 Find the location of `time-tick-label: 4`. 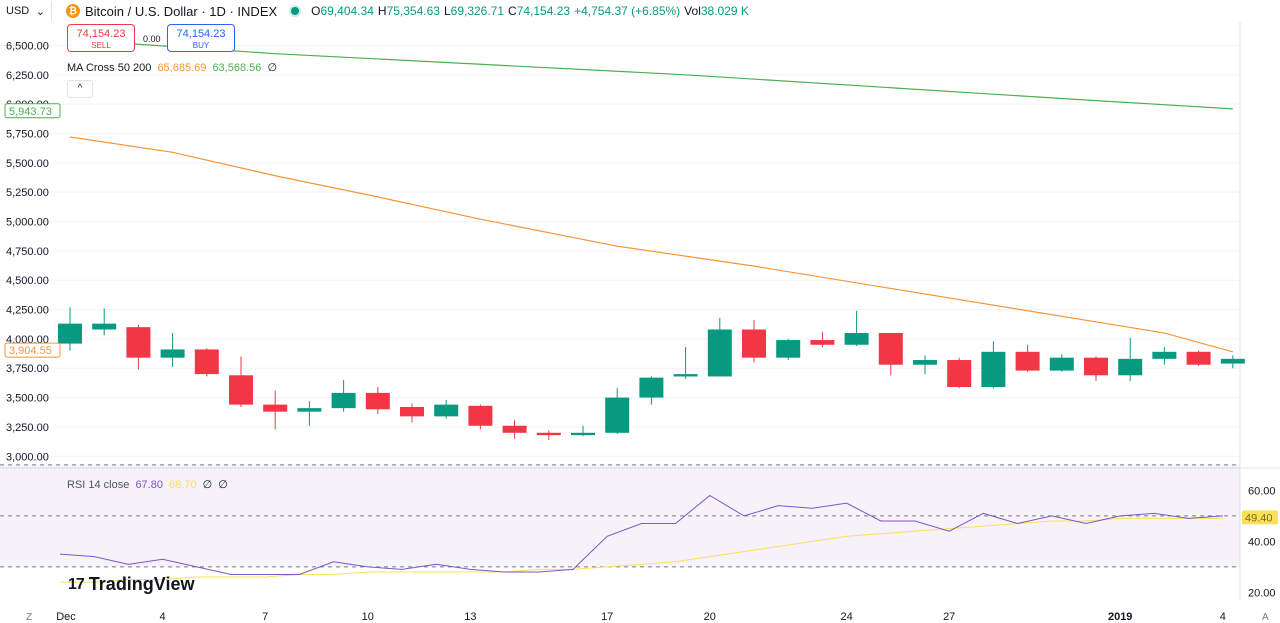

time-tick-label: 4 is located at coordinates (1223, 617).